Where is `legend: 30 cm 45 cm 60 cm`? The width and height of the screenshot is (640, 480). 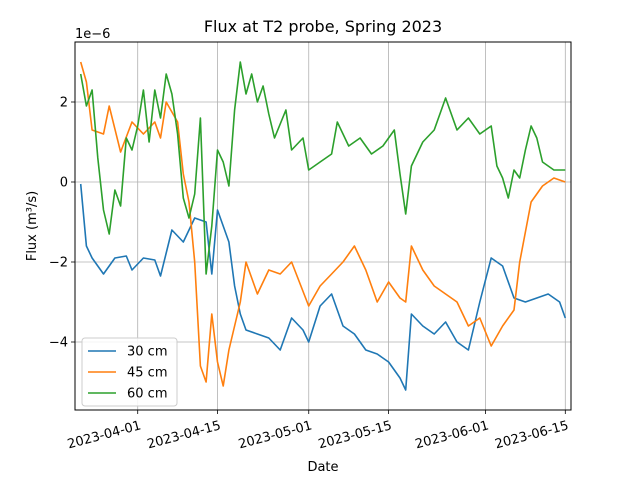 legend: 30 cm 45 cm 60 cm is located at coordinates (129, 372).